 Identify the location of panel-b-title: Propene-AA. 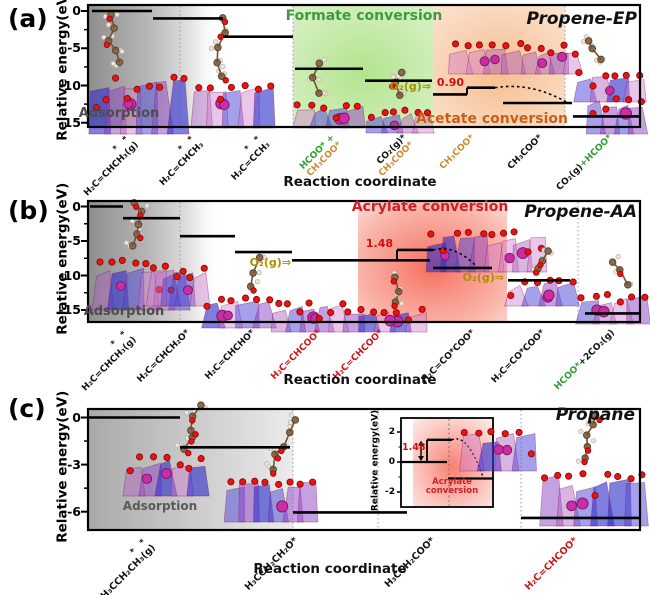
(580, 212).